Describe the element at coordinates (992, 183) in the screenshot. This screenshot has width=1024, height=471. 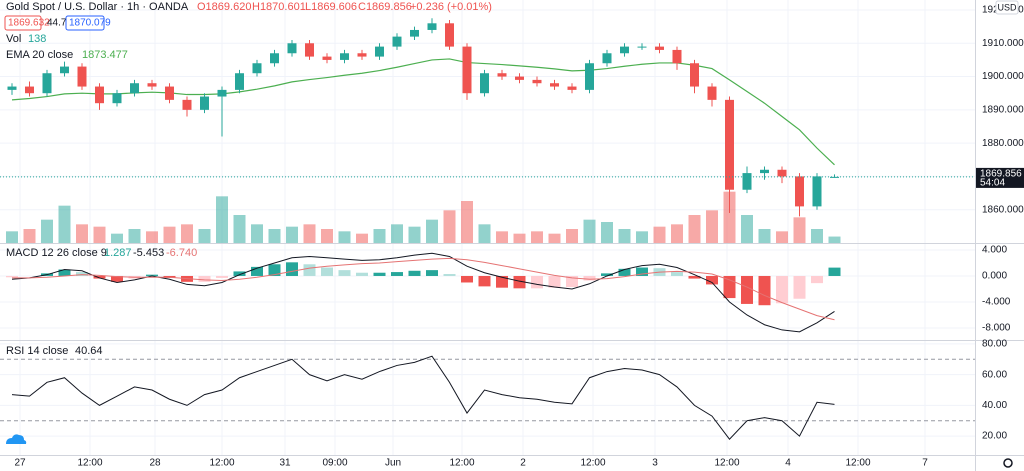
I see `countdown: 54:04` at that location.